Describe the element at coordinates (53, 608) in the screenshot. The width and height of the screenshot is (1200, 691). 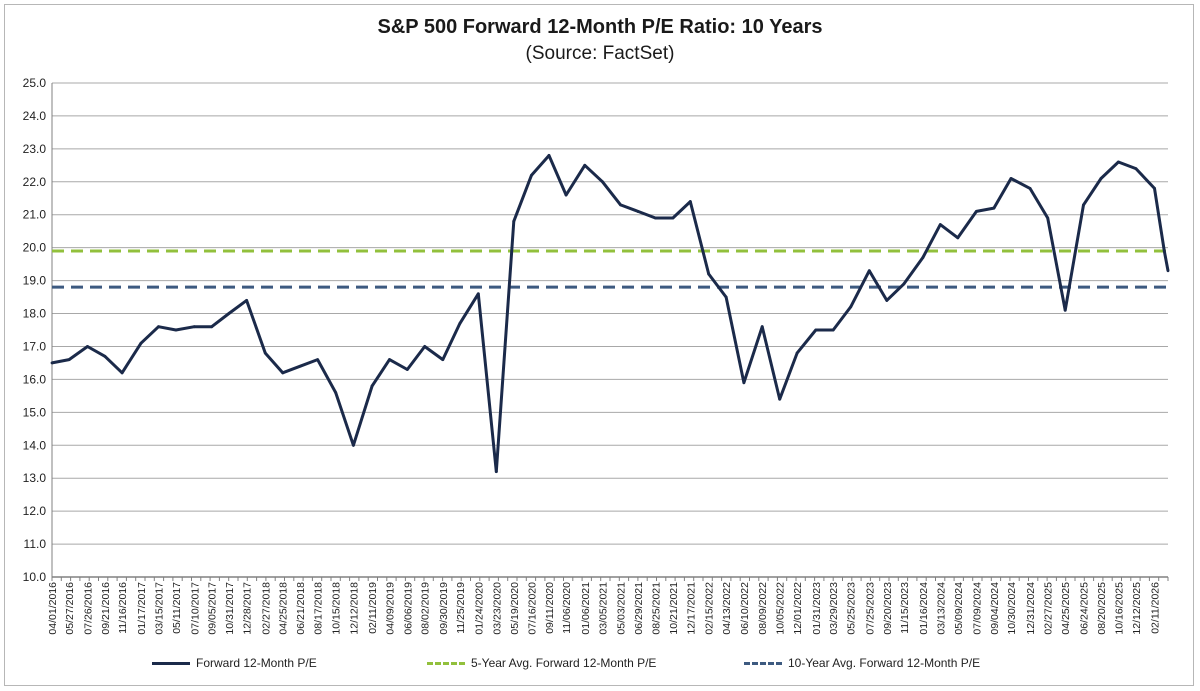
I see `x-tick-label: 04/01/2016` at that location.